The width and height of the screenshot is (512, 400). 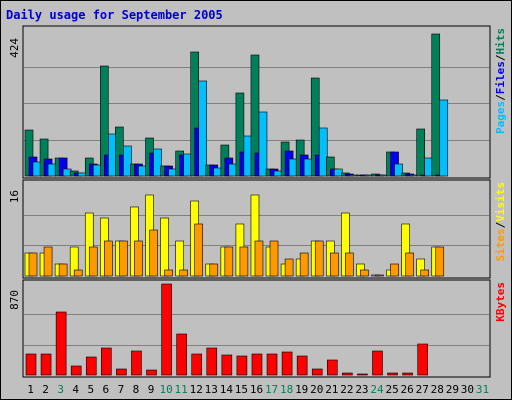 I want to click on x-tick-label: 18, so click(x=286, y=389).